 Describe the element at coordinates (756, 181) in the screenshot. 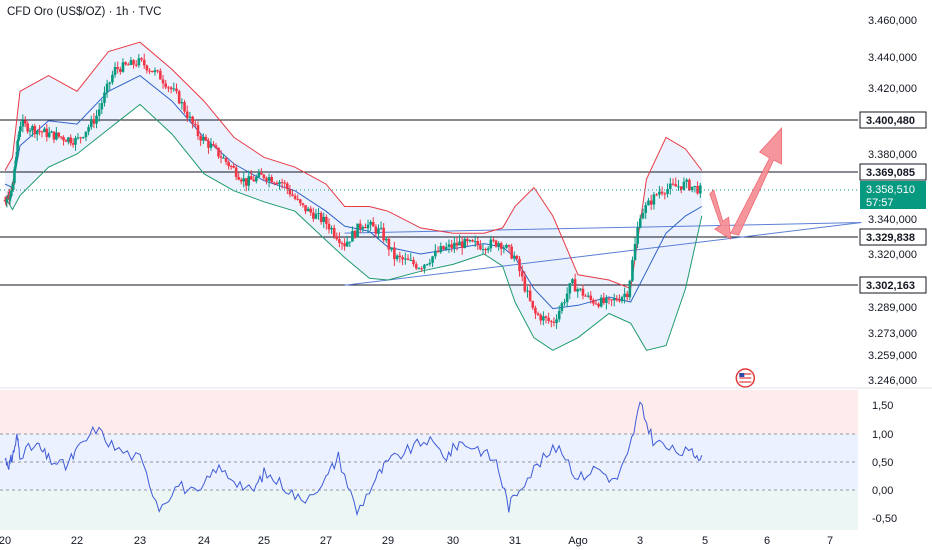

I see `up-projection-arrow` at that location.